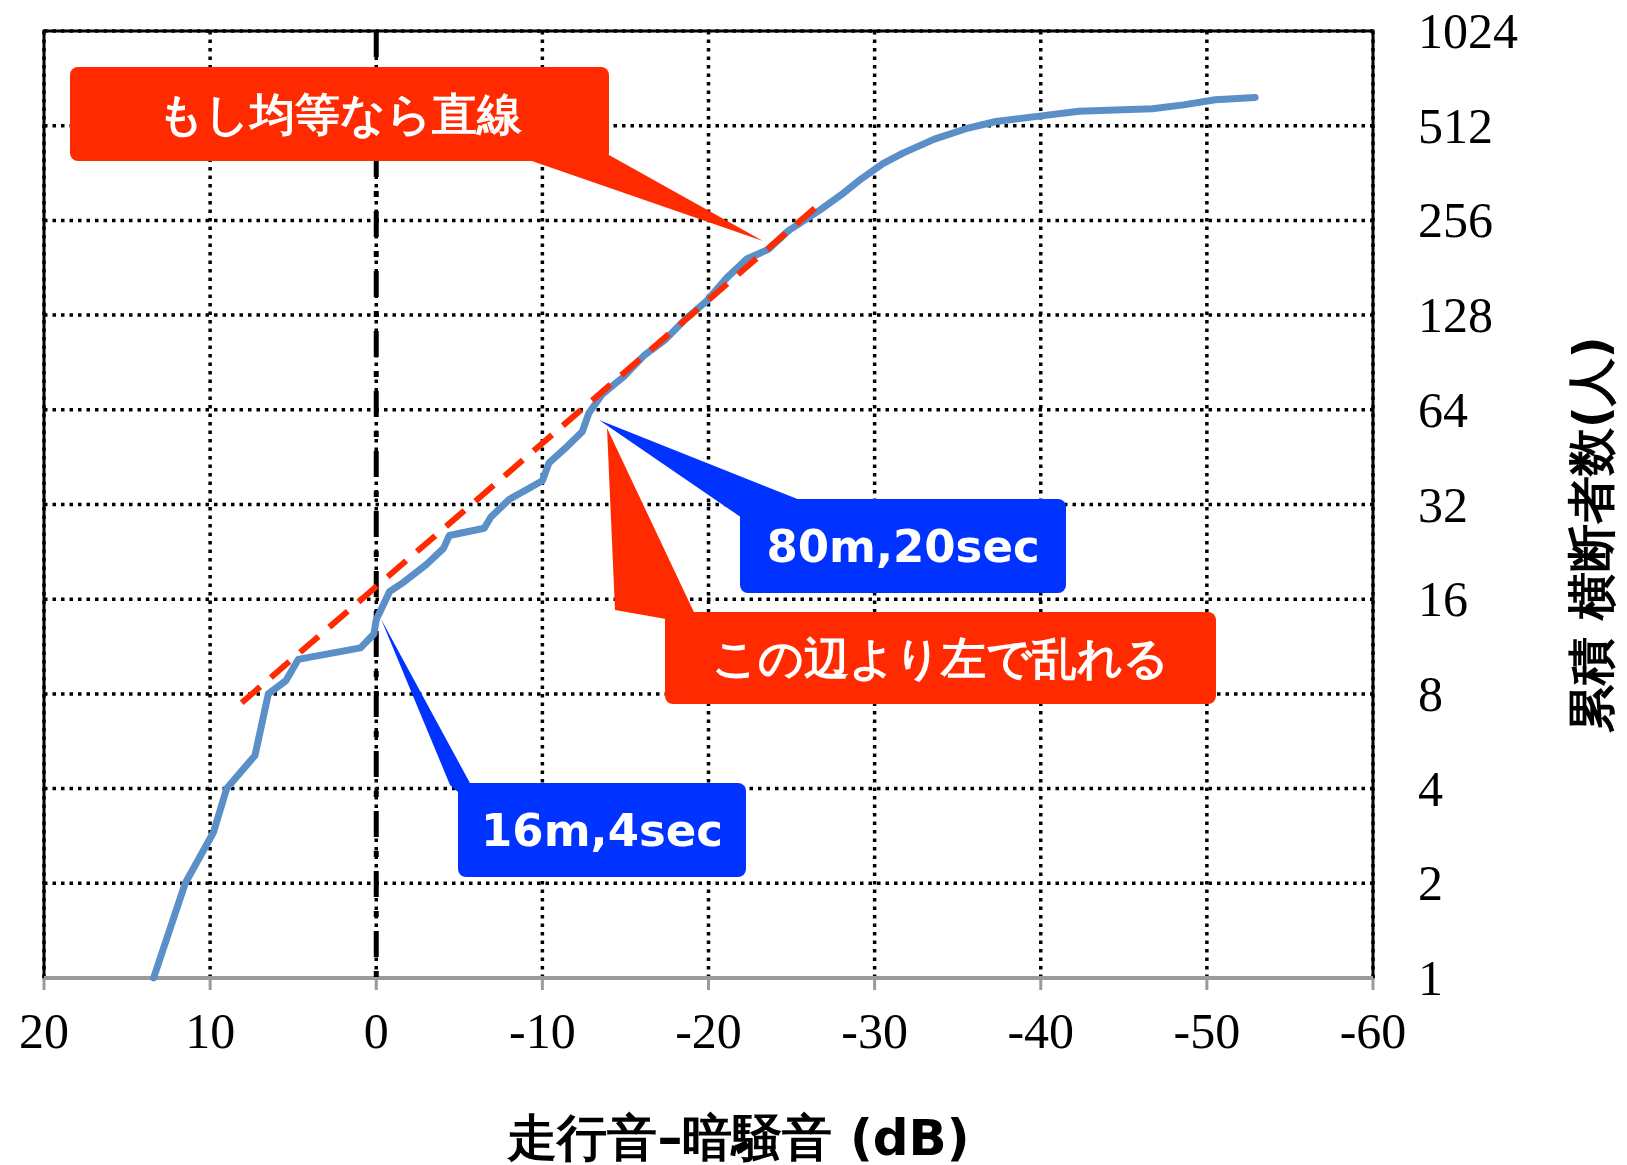  What do you see at coordinates (1430, 883) in the screenshot?
I see `y-tick-label: 2` at bounding box center [1430, 883].